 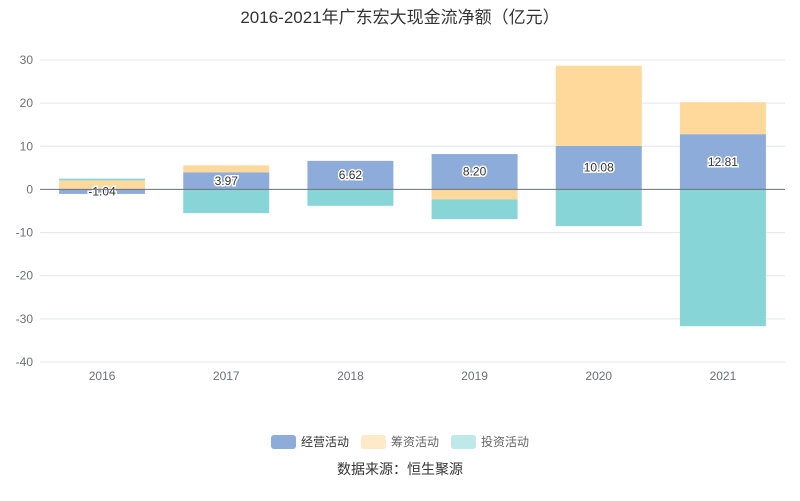 I want to click on x-tick-label: 2021, so click(x=723, y=376).